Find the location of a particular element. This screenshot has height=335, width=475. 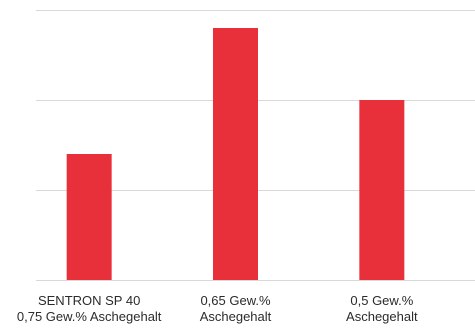

category-label: SENTRON SP 40 0,75 Gew.% Aschegehalt is located at coordinates (89, 308).